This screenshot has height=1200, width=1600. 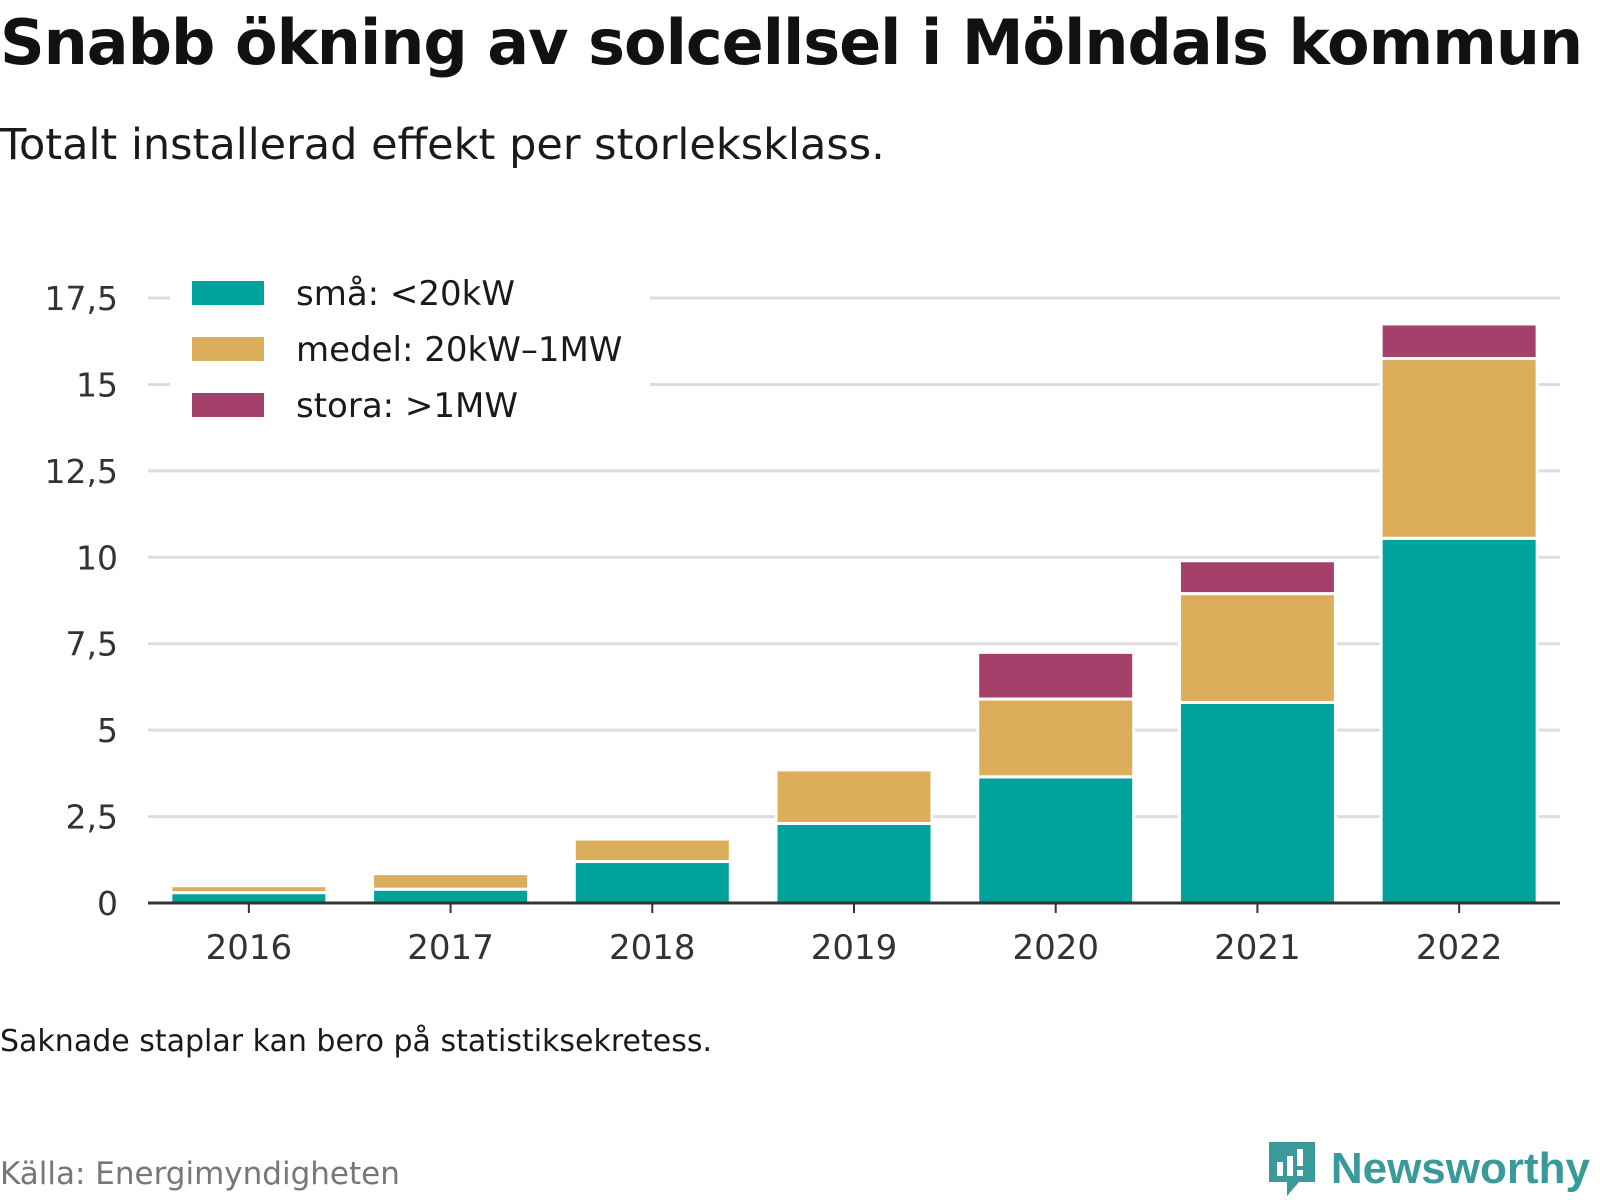 I want to click on source-label: Källa: Energimyndigheten, so click(x=200, y=1174).